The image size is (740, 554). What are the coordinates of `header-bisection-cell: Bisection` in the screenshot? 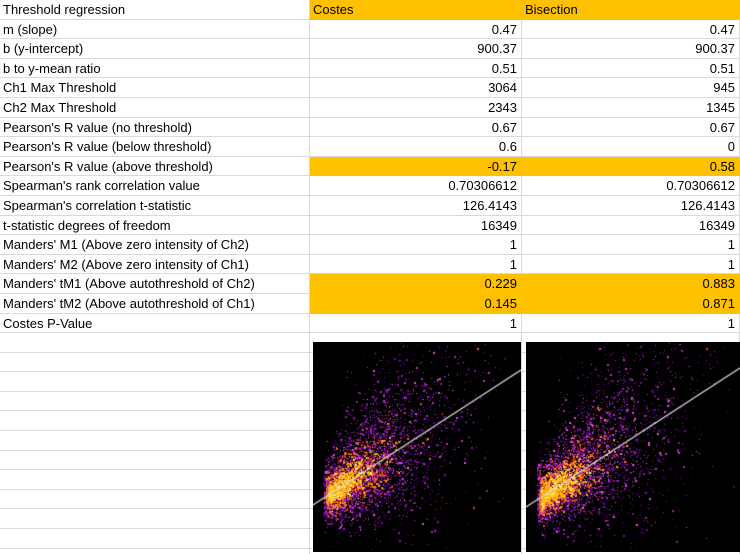 It's located at (631, 10).